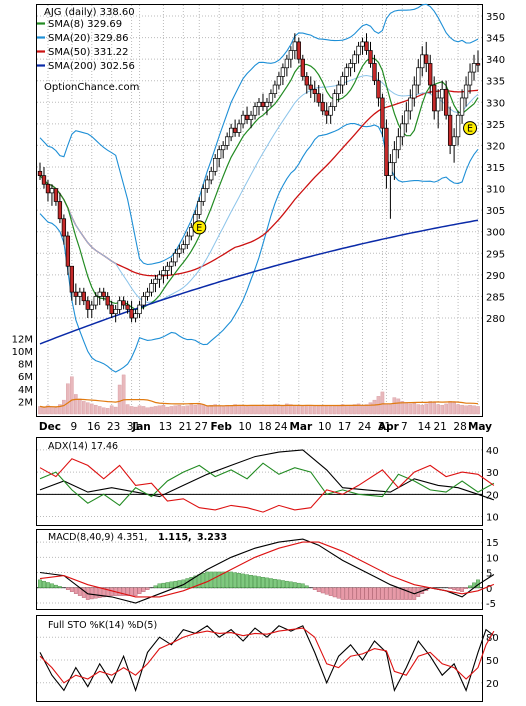 Image resolution: width=526 pixels, height=706 pixels. What do you see at coordinates (25, 390) in the screenshot?
I see `volume-tick-label: 4M` at bounding box center [25, 390].